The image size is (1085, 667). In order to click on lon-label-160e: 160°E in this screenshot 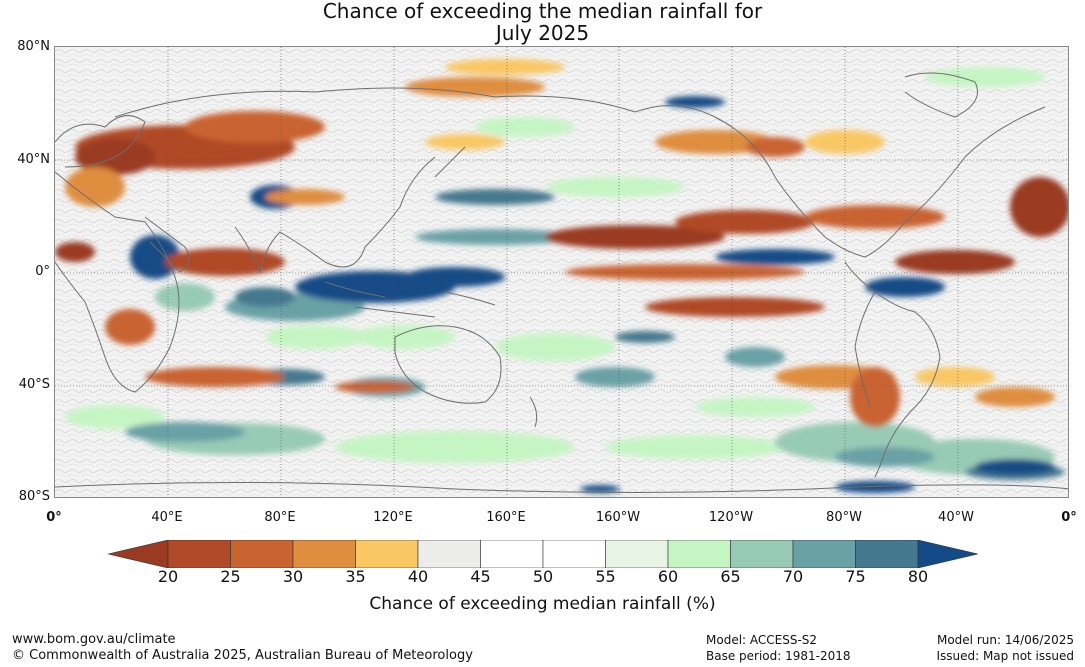, I will do `click(506, 517)`.